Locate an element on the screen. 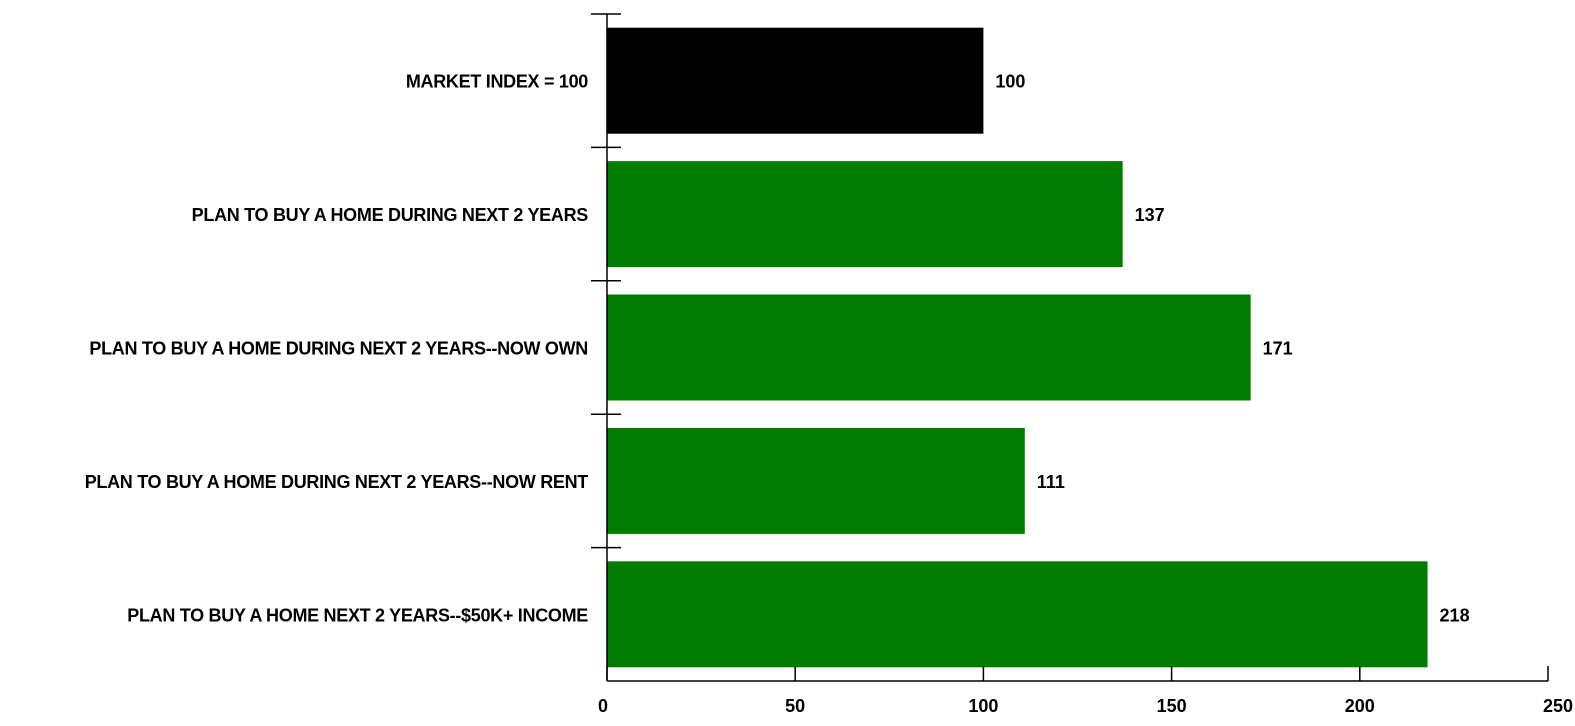 The image size is (1575, 726). value-label-4: 111 is located at coordinates (1051, 482).